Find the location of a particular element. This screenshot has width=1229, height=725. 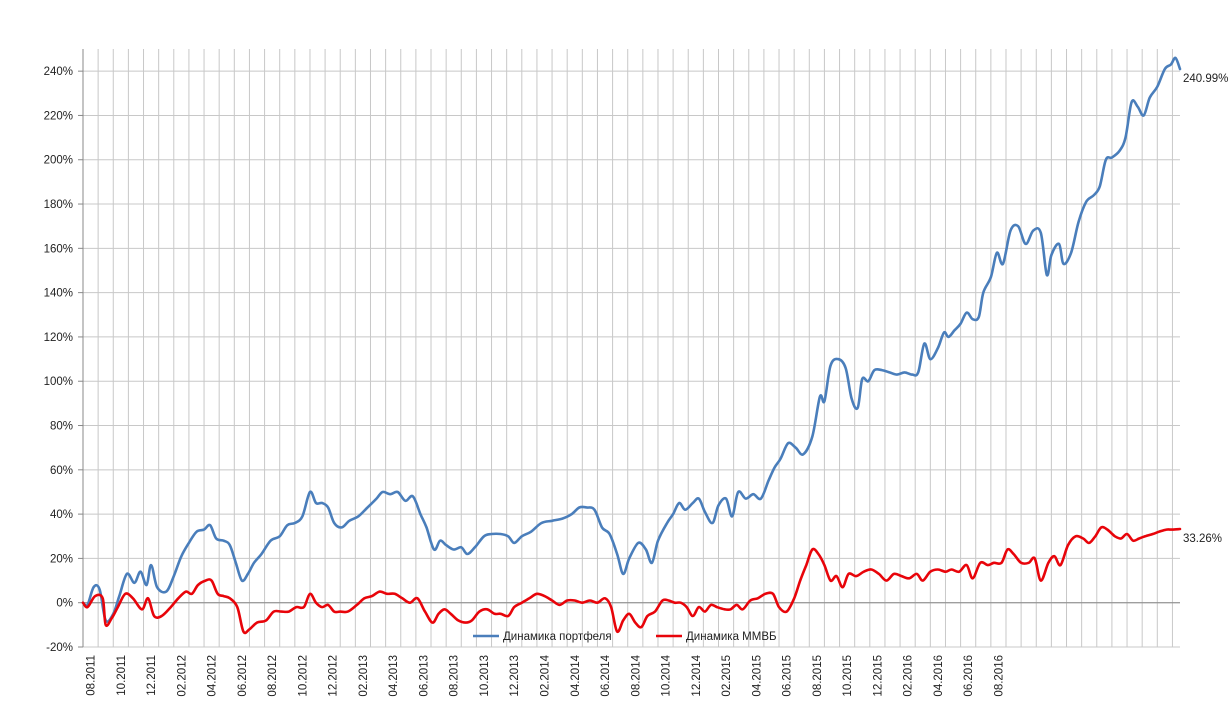

series-line-index is located at coordinates (631, 580).